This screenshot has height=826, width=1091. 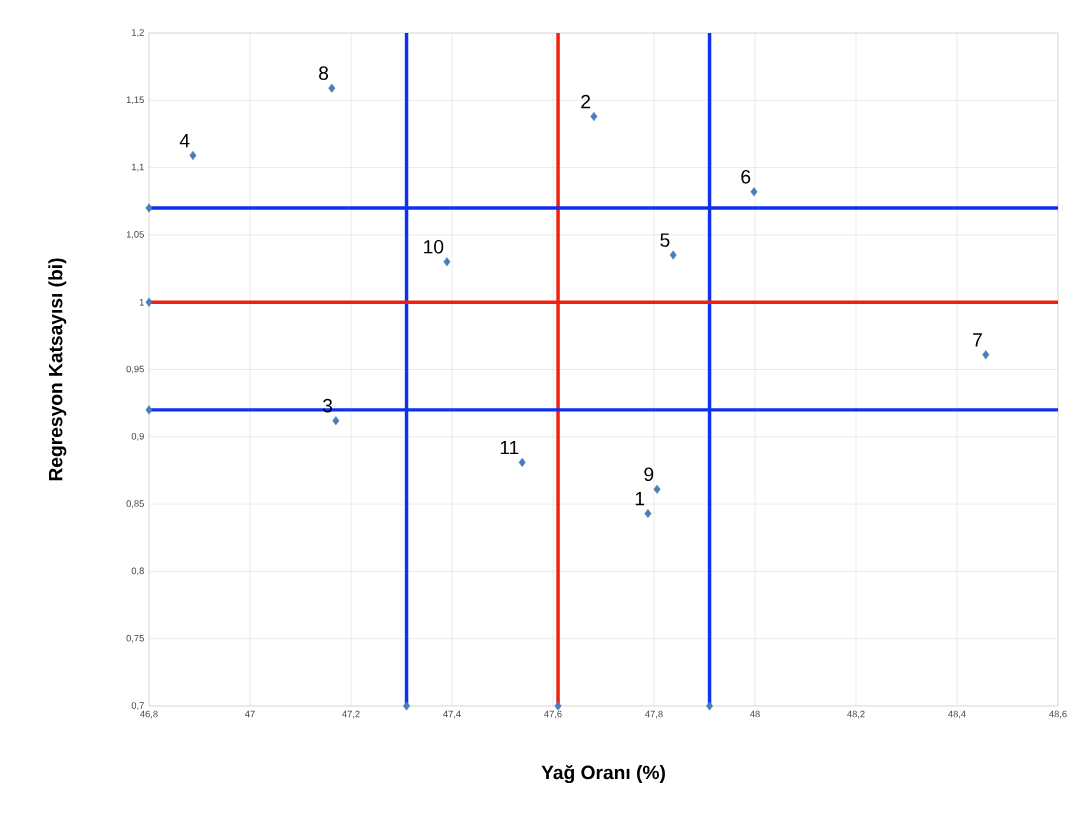 What do you see at coordinates (856, 714) in the screenshot?
I see `x-tick-label: 48,2` at bounding box center [856, 714].